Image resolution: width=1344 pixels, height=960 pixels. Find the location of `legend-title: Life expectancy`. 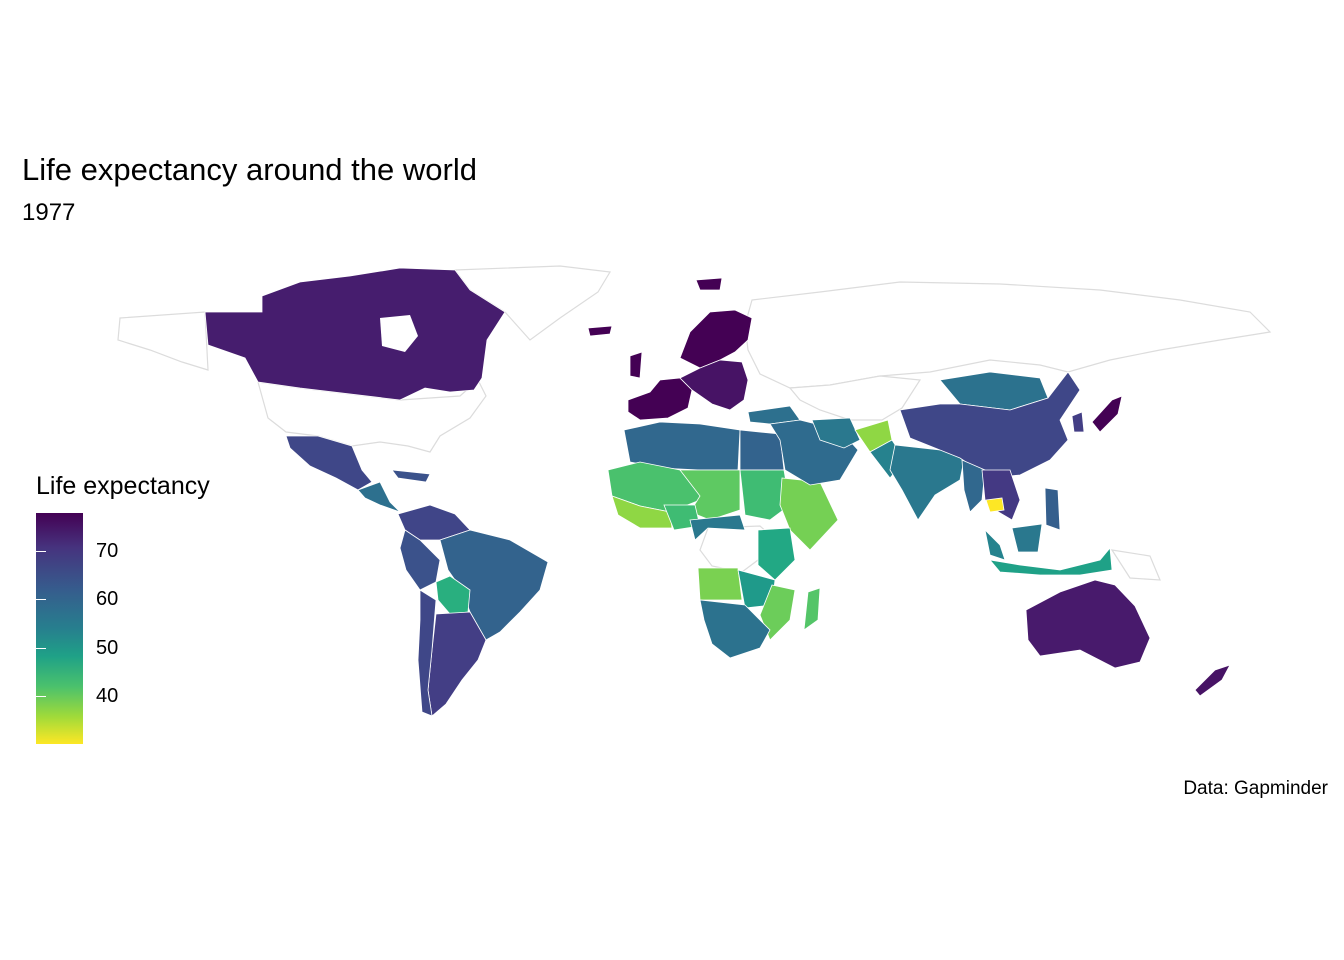

legend-title: Life expectancy is located at coordinates (123, 486).